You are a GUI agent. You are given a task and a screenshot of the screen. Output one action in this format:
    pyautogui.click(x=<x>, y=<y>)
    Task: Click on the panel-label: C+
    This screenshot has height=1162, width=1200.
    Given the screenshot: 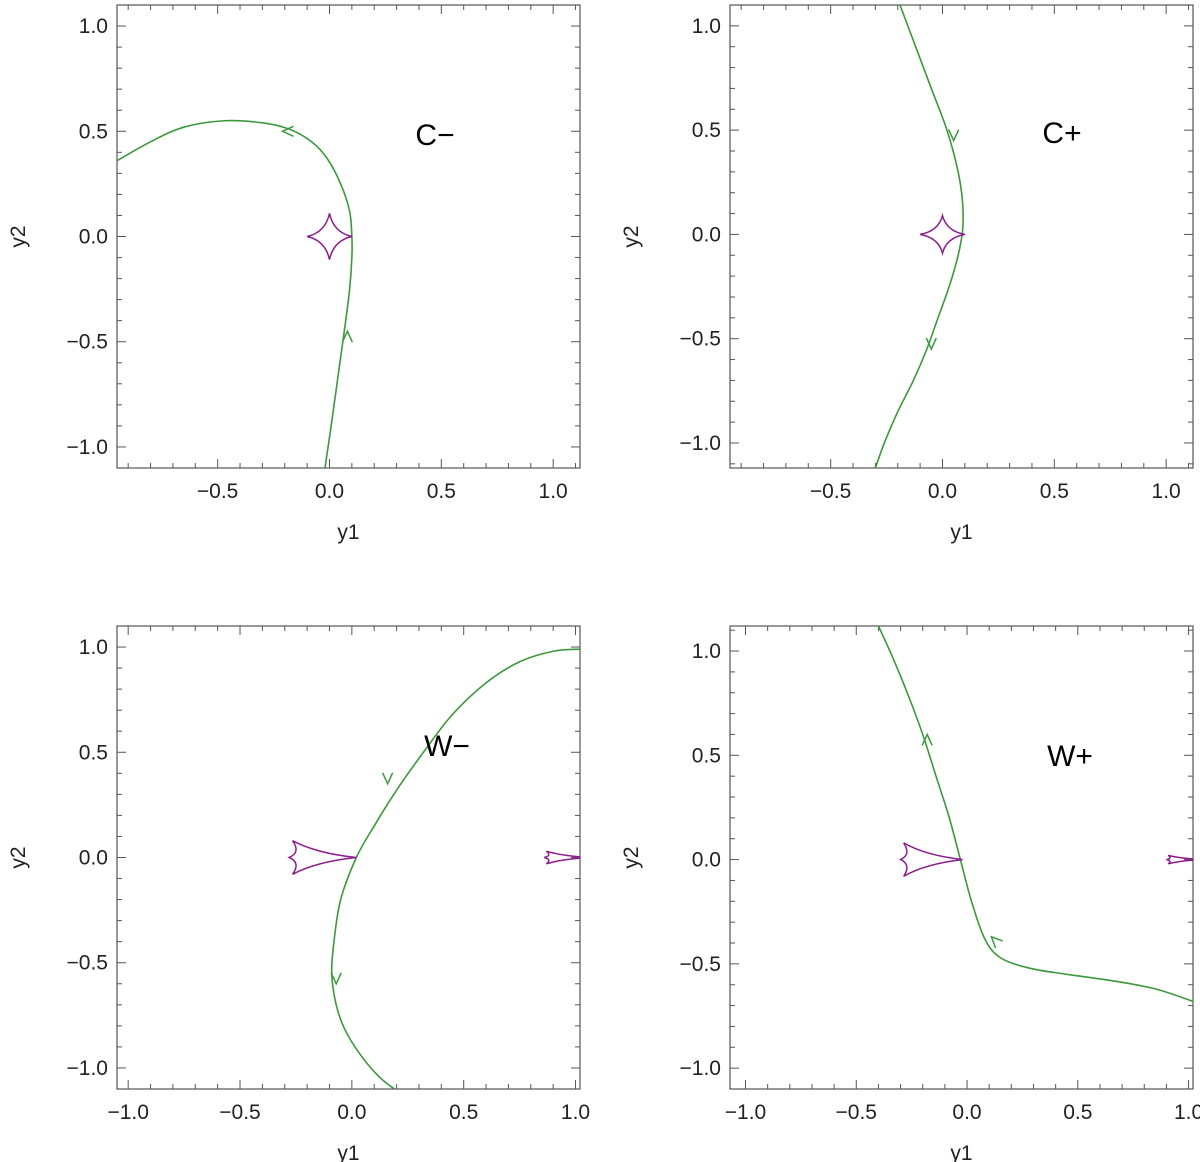 What is the action you would take?
    pyautogui.click(x=1061, y=133)
    